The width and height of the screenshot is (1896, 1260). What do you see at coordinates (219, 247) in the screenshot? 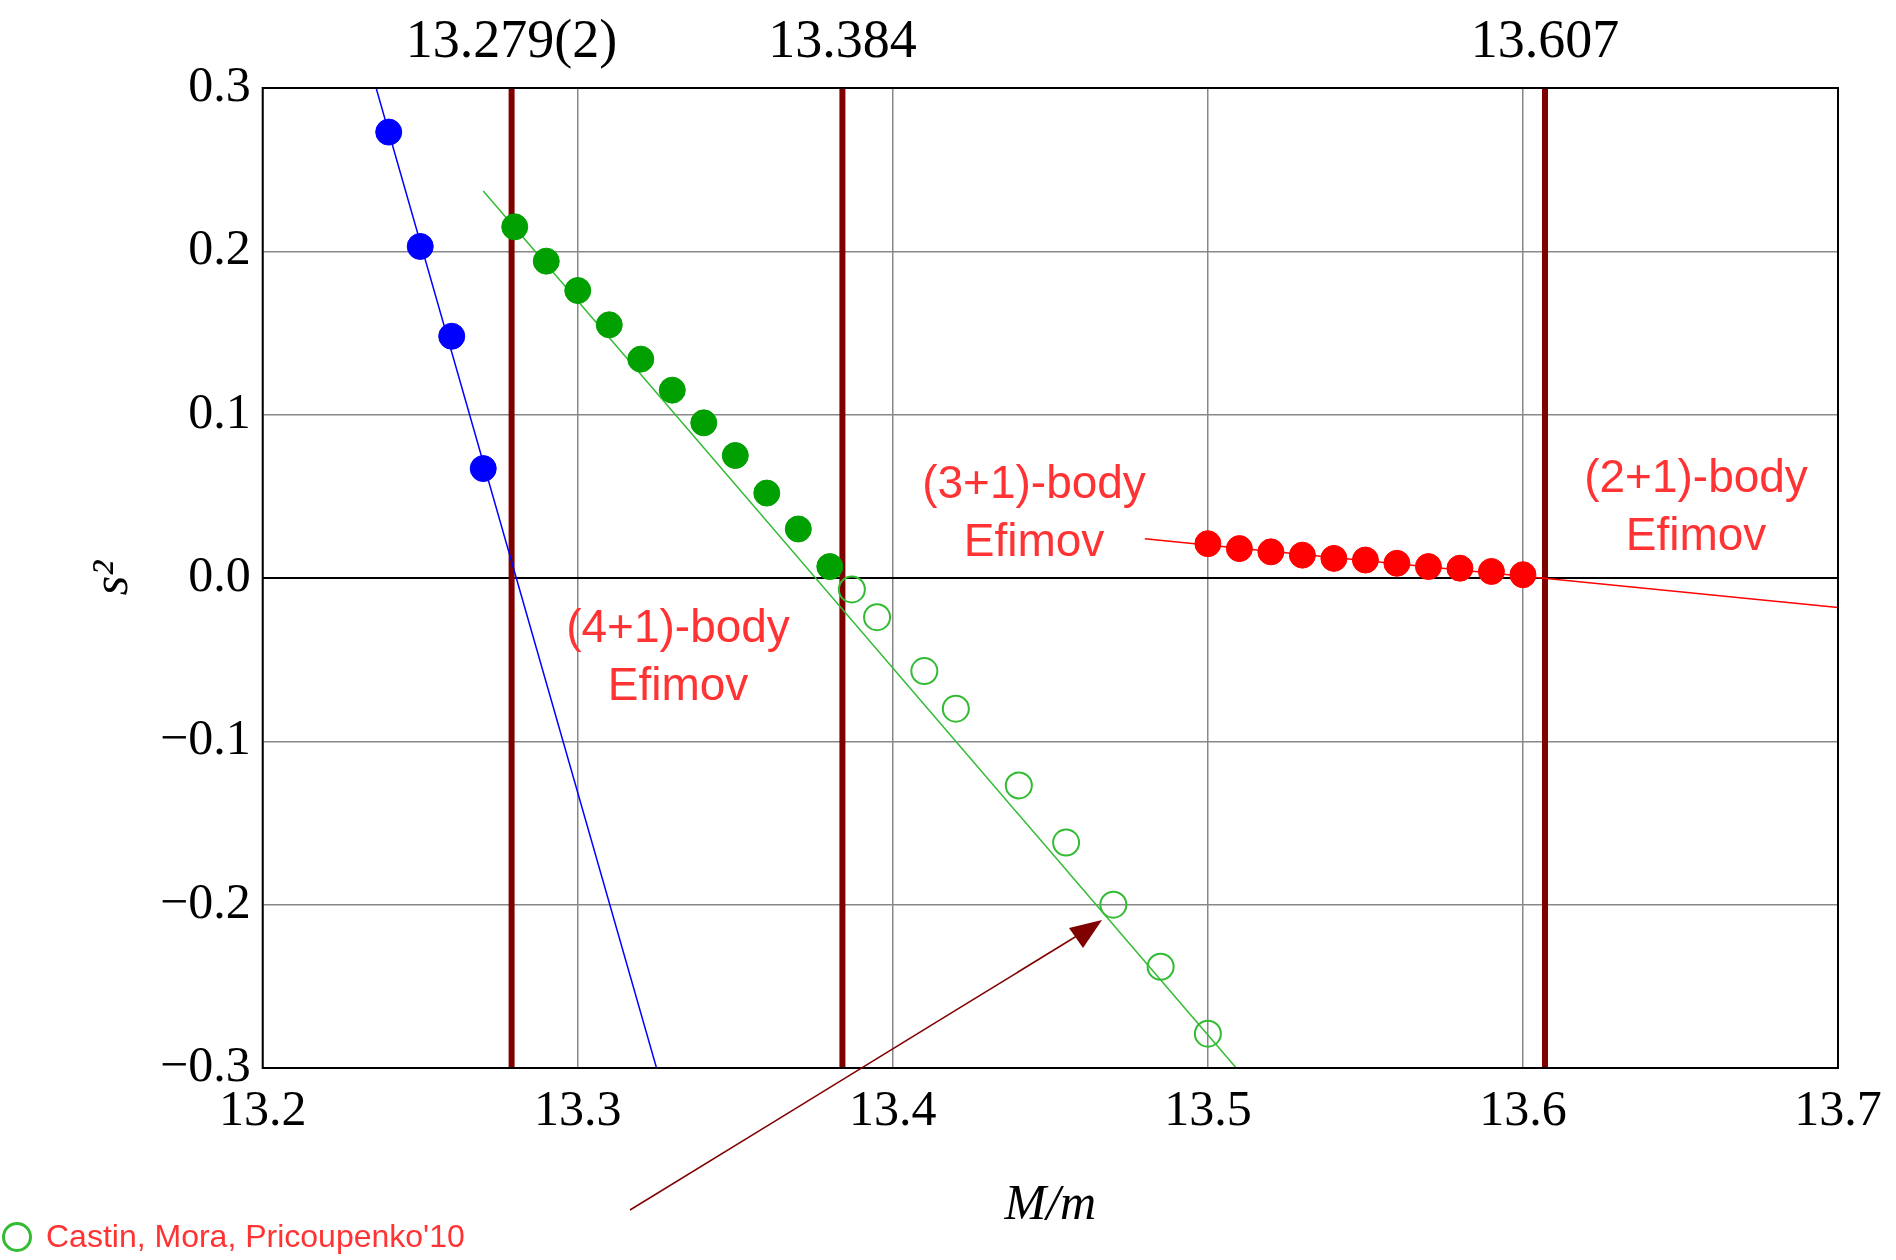
I see `y-tick-label: 0.2` at bounding box center [219, 247].